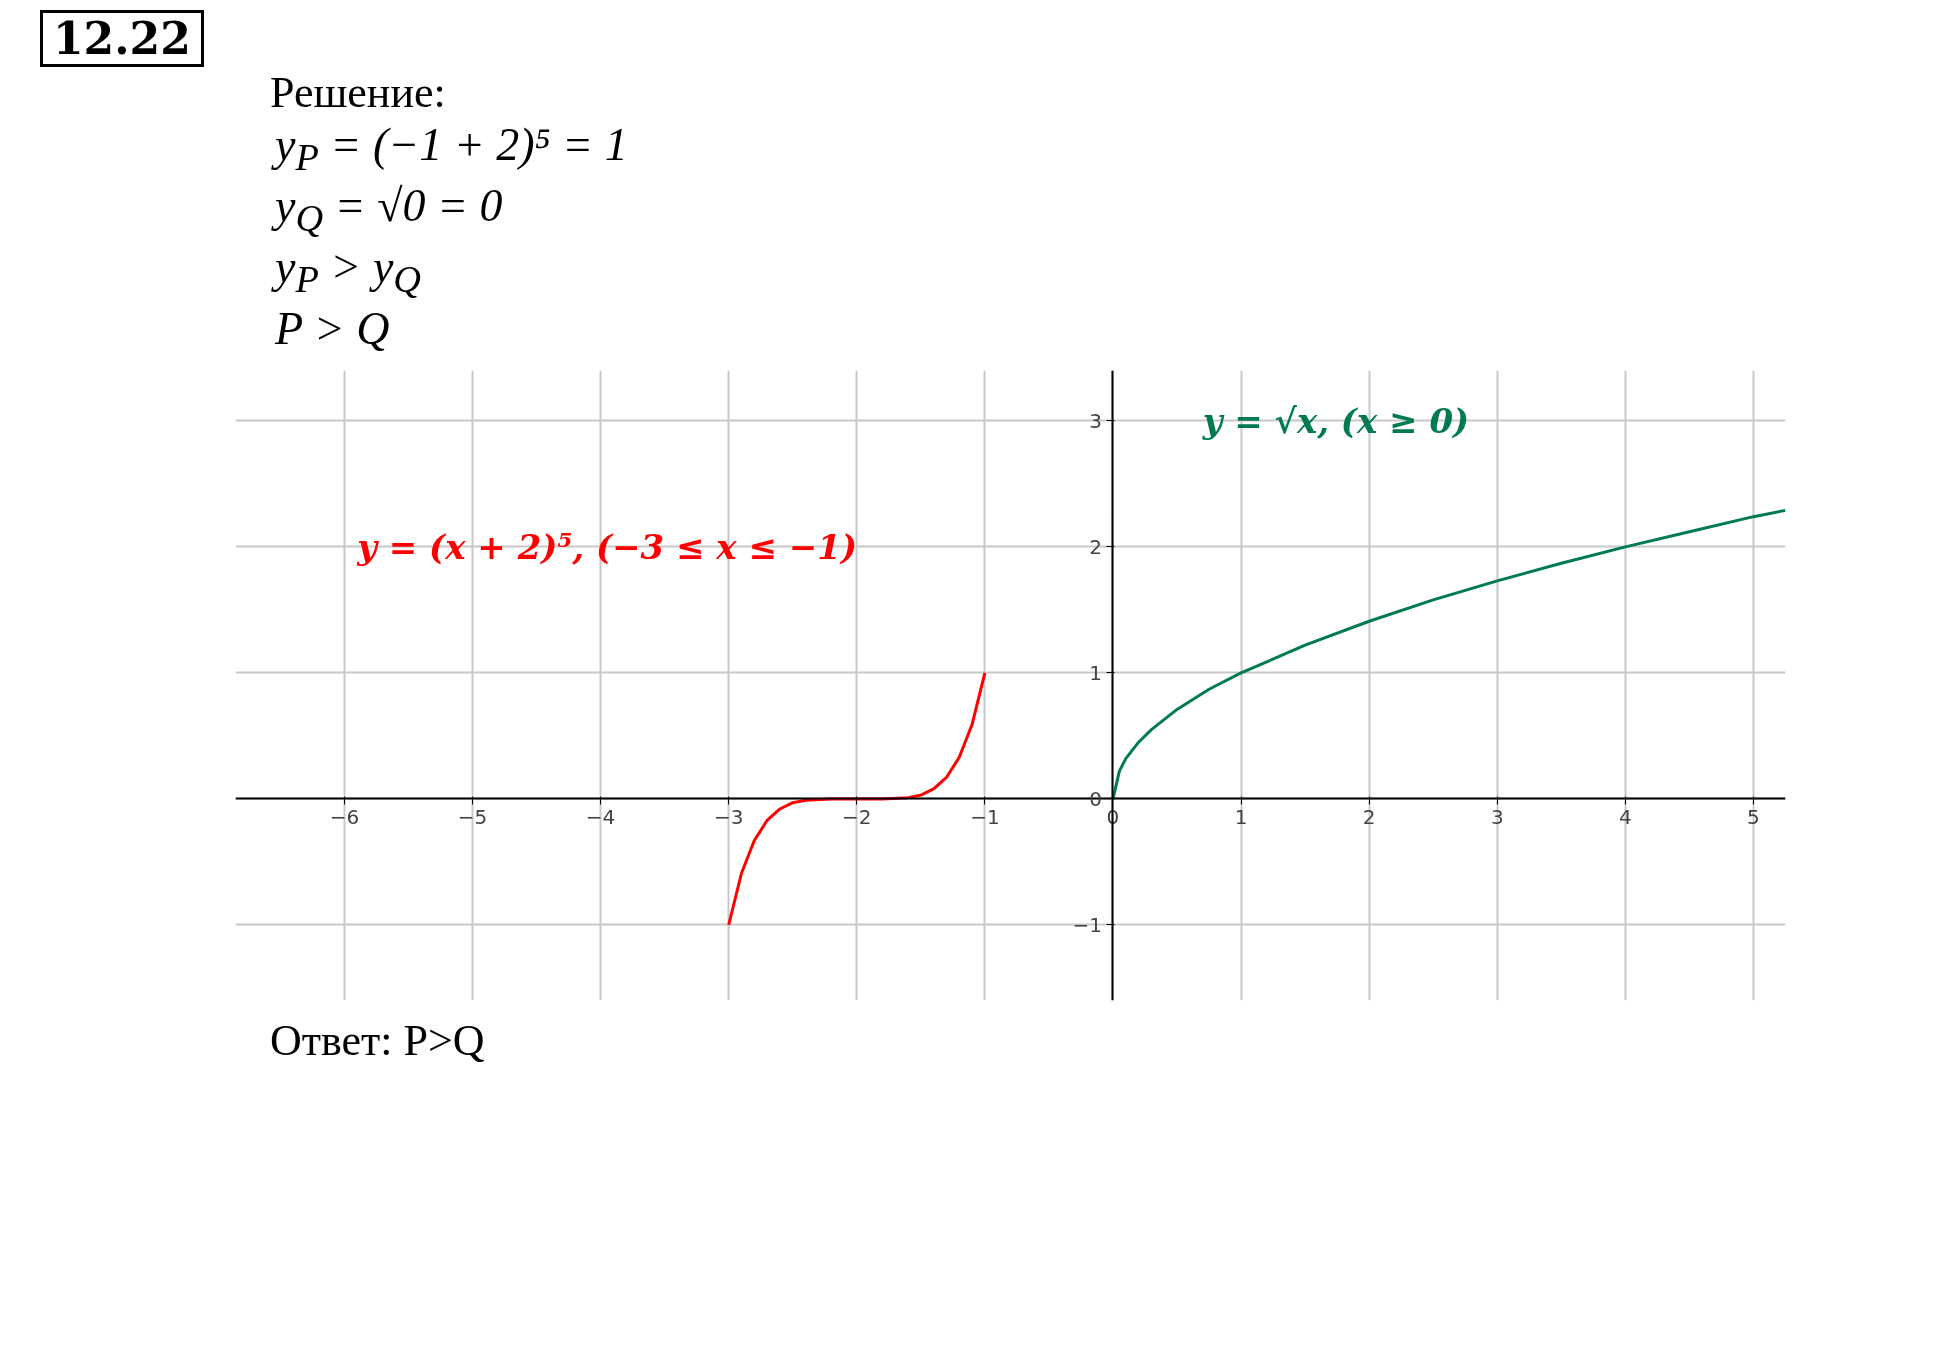 This screenshot has width=1953, height=1370. I want to click on x-tick-label: 5, so click(1753, 816).